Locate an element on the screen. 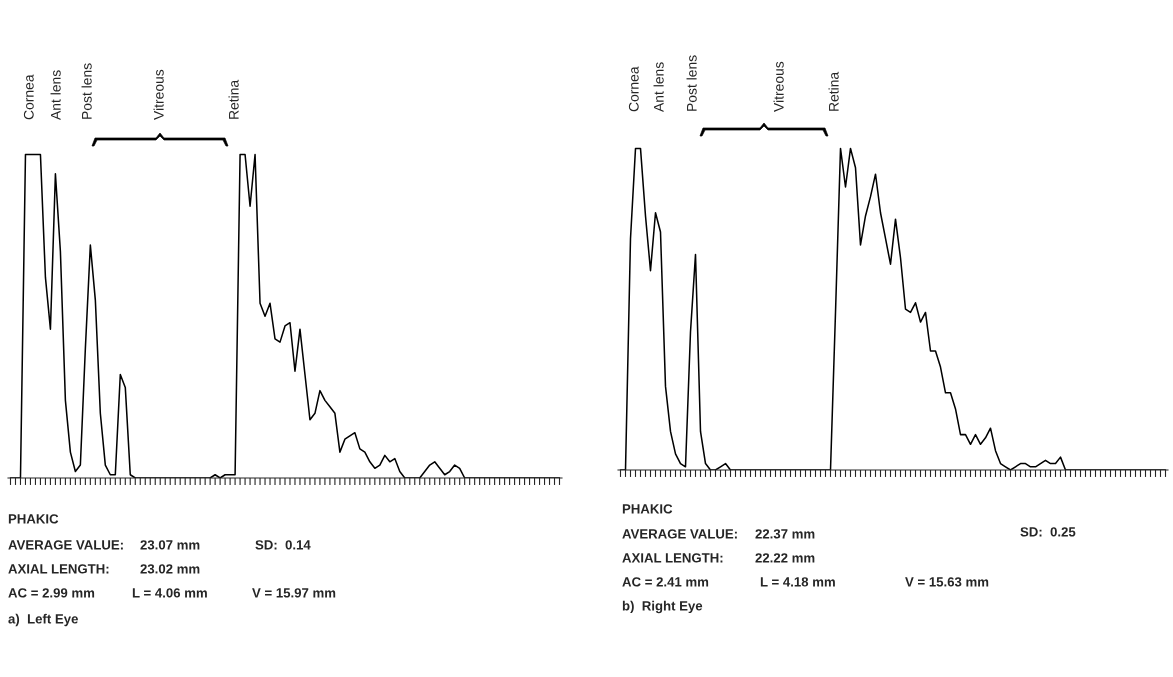  text: L = 4.18 mm is located at coordinates (797, 582).